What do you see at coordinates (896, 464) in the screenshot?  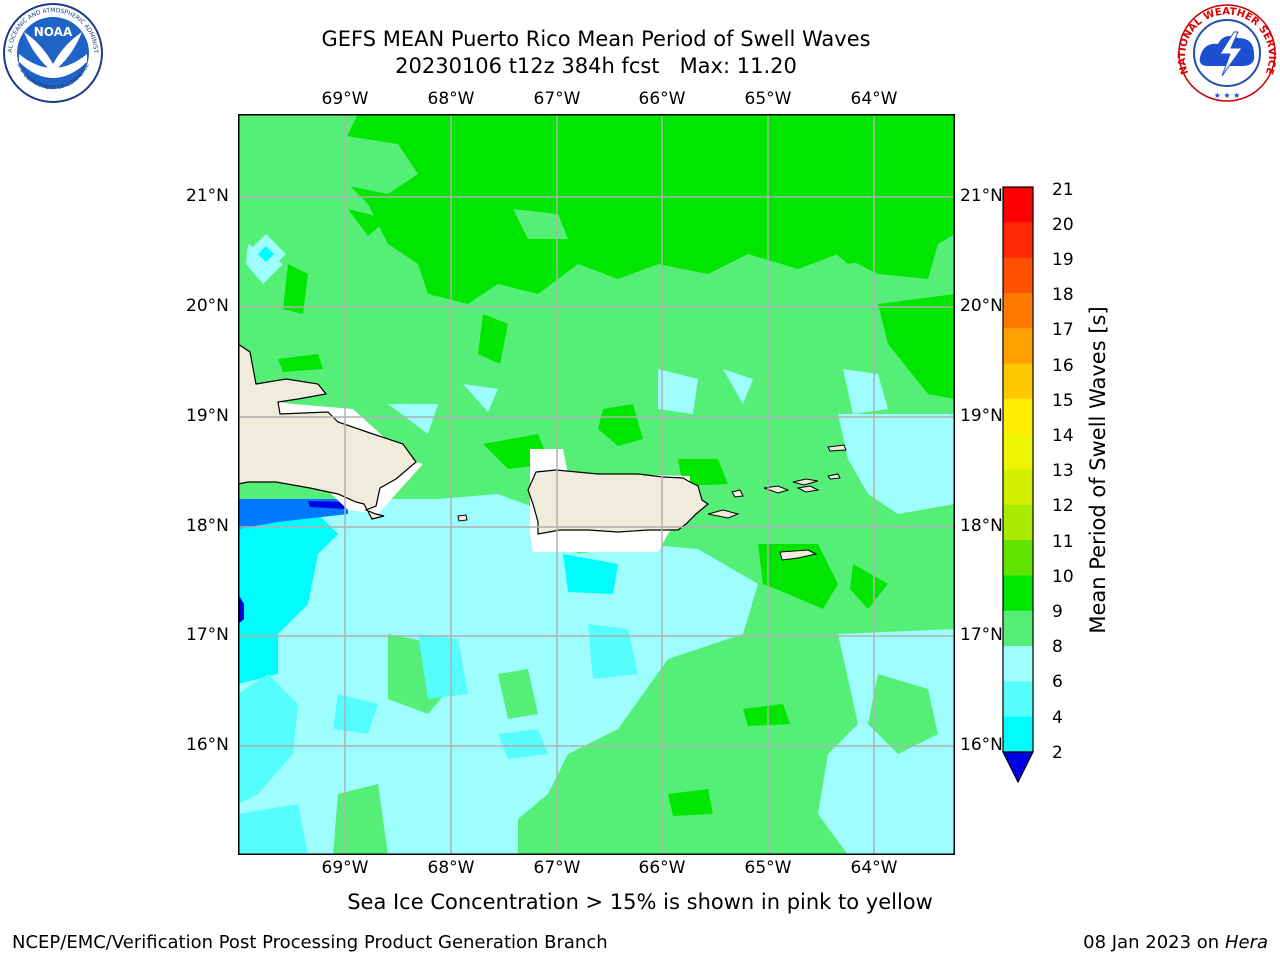 I see `band-8-9-east` at bounding box center [896, 464].